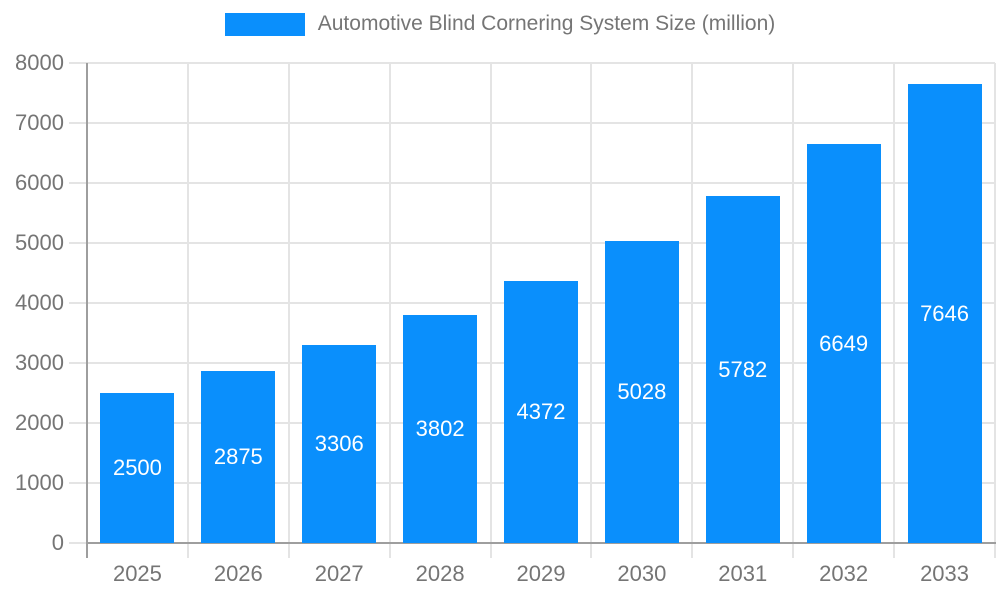  I want to click on y-tick-label: 4000, so click(39, 302).